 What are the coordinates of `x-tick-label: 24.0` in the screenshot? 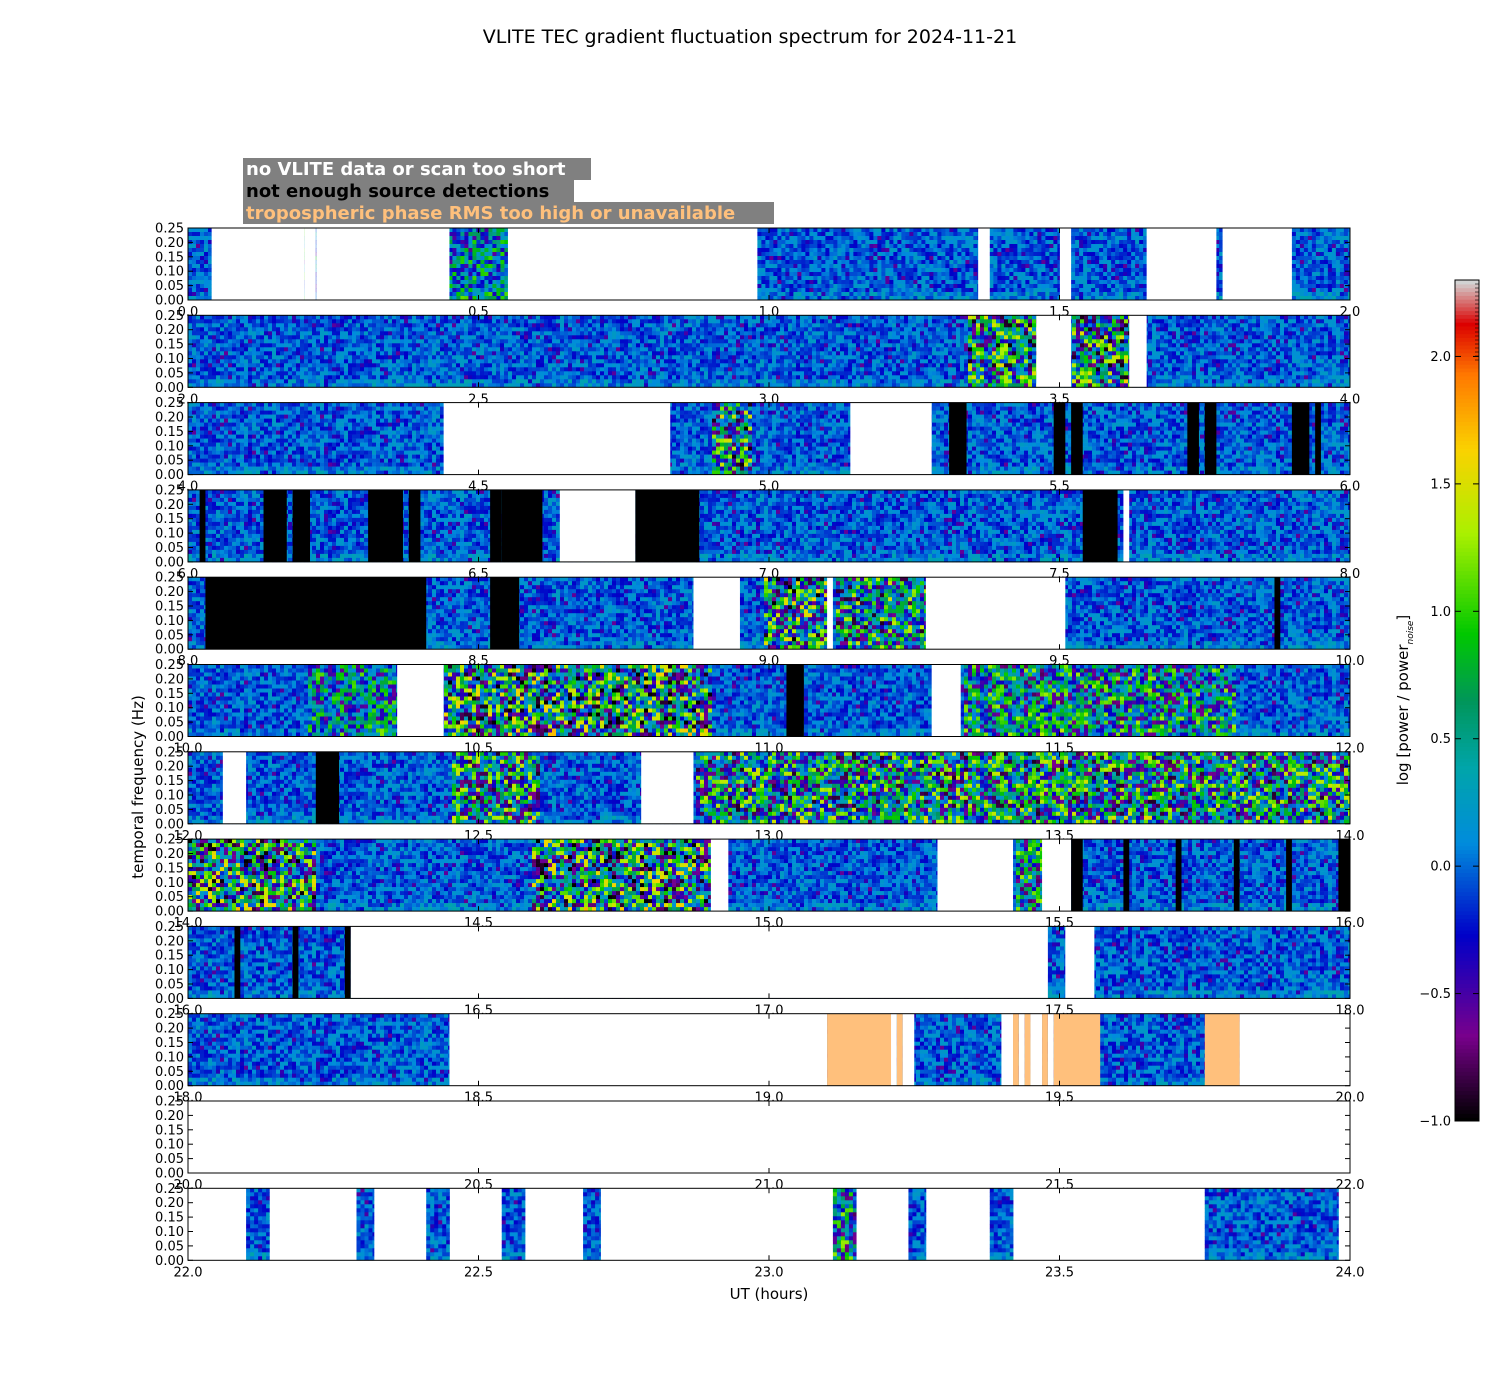 It's located at (1350, 1272).